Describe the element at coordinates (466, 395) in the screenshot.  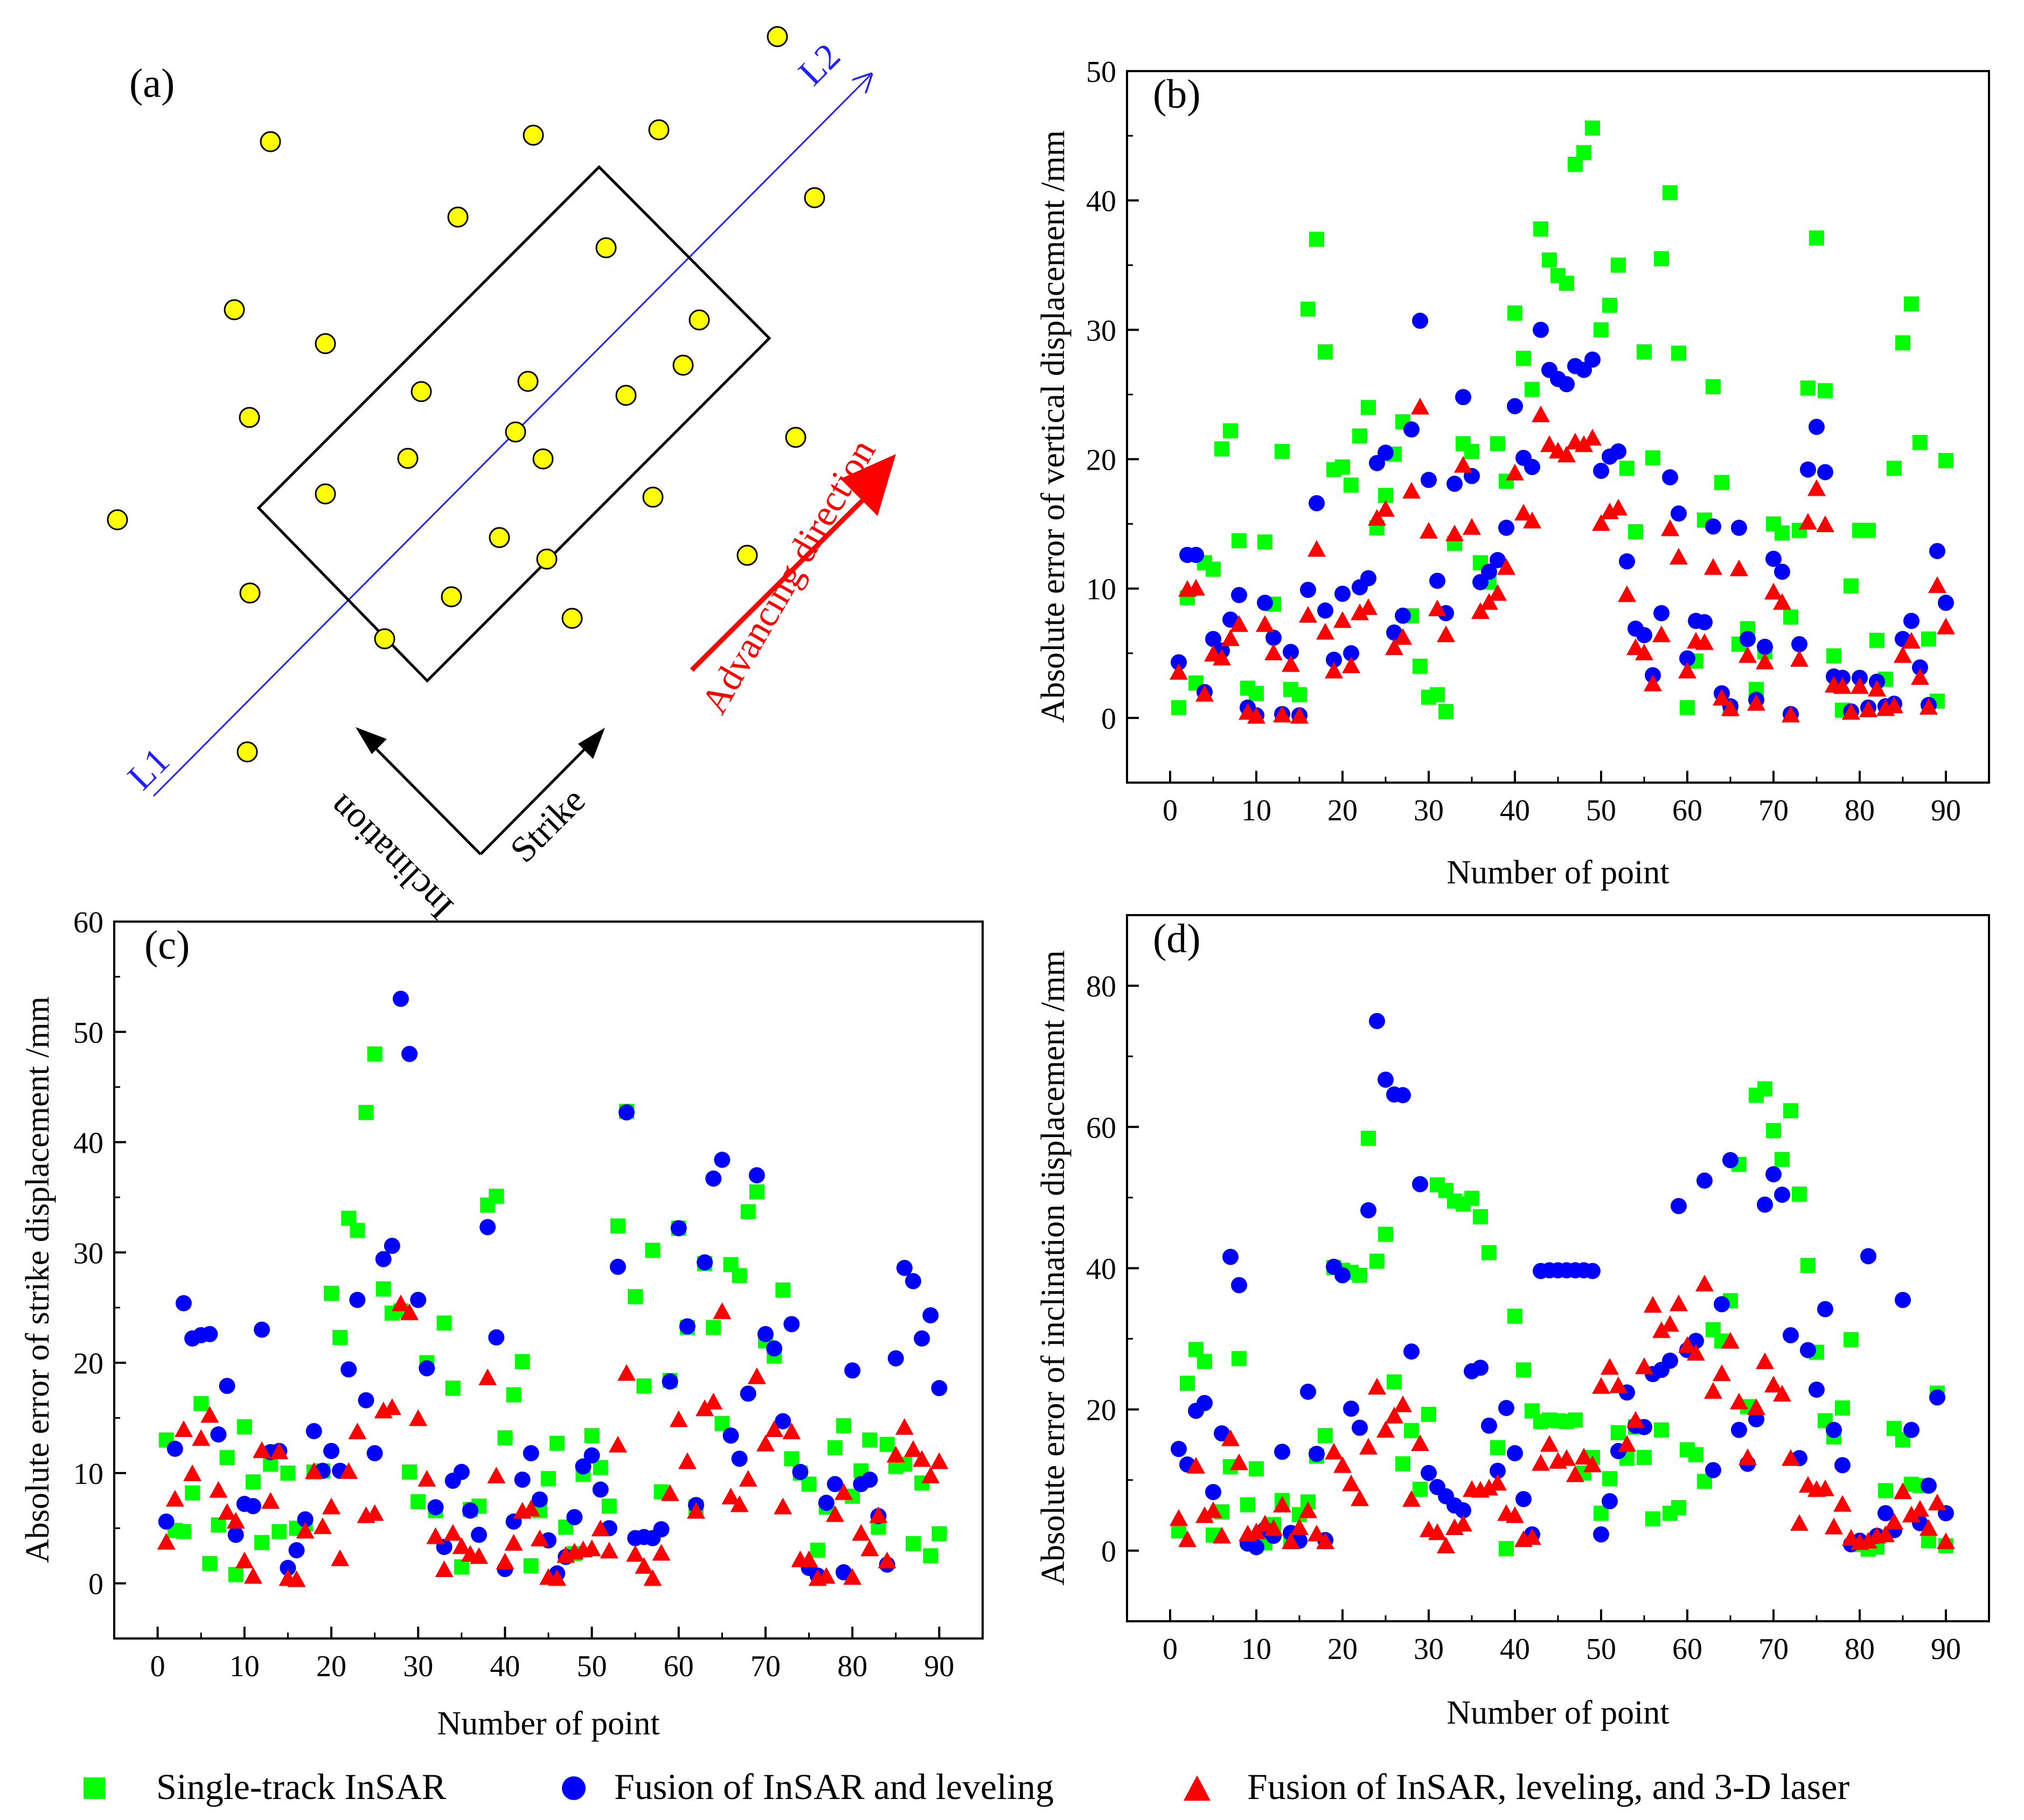
I see `observation-points` at that location.